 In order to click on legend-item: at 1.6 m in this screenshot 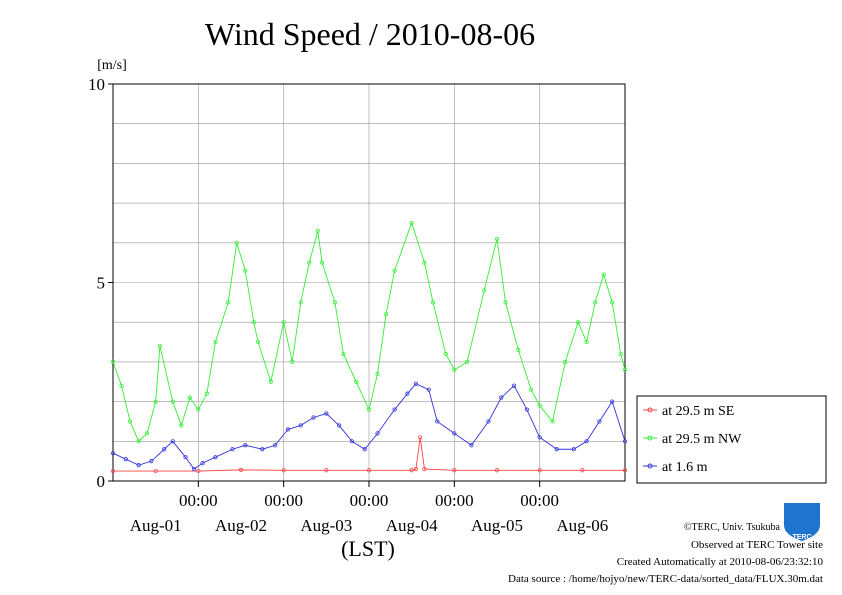, I will do `click(675, 467)`.